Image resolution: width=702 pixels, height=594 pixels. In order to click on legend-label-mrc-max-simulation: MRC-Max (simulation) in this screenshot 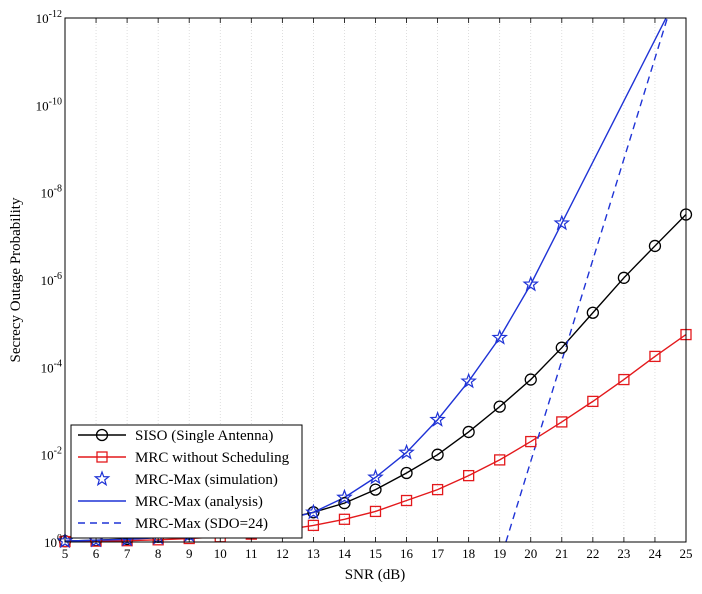, I will do `click(206, 480)`.